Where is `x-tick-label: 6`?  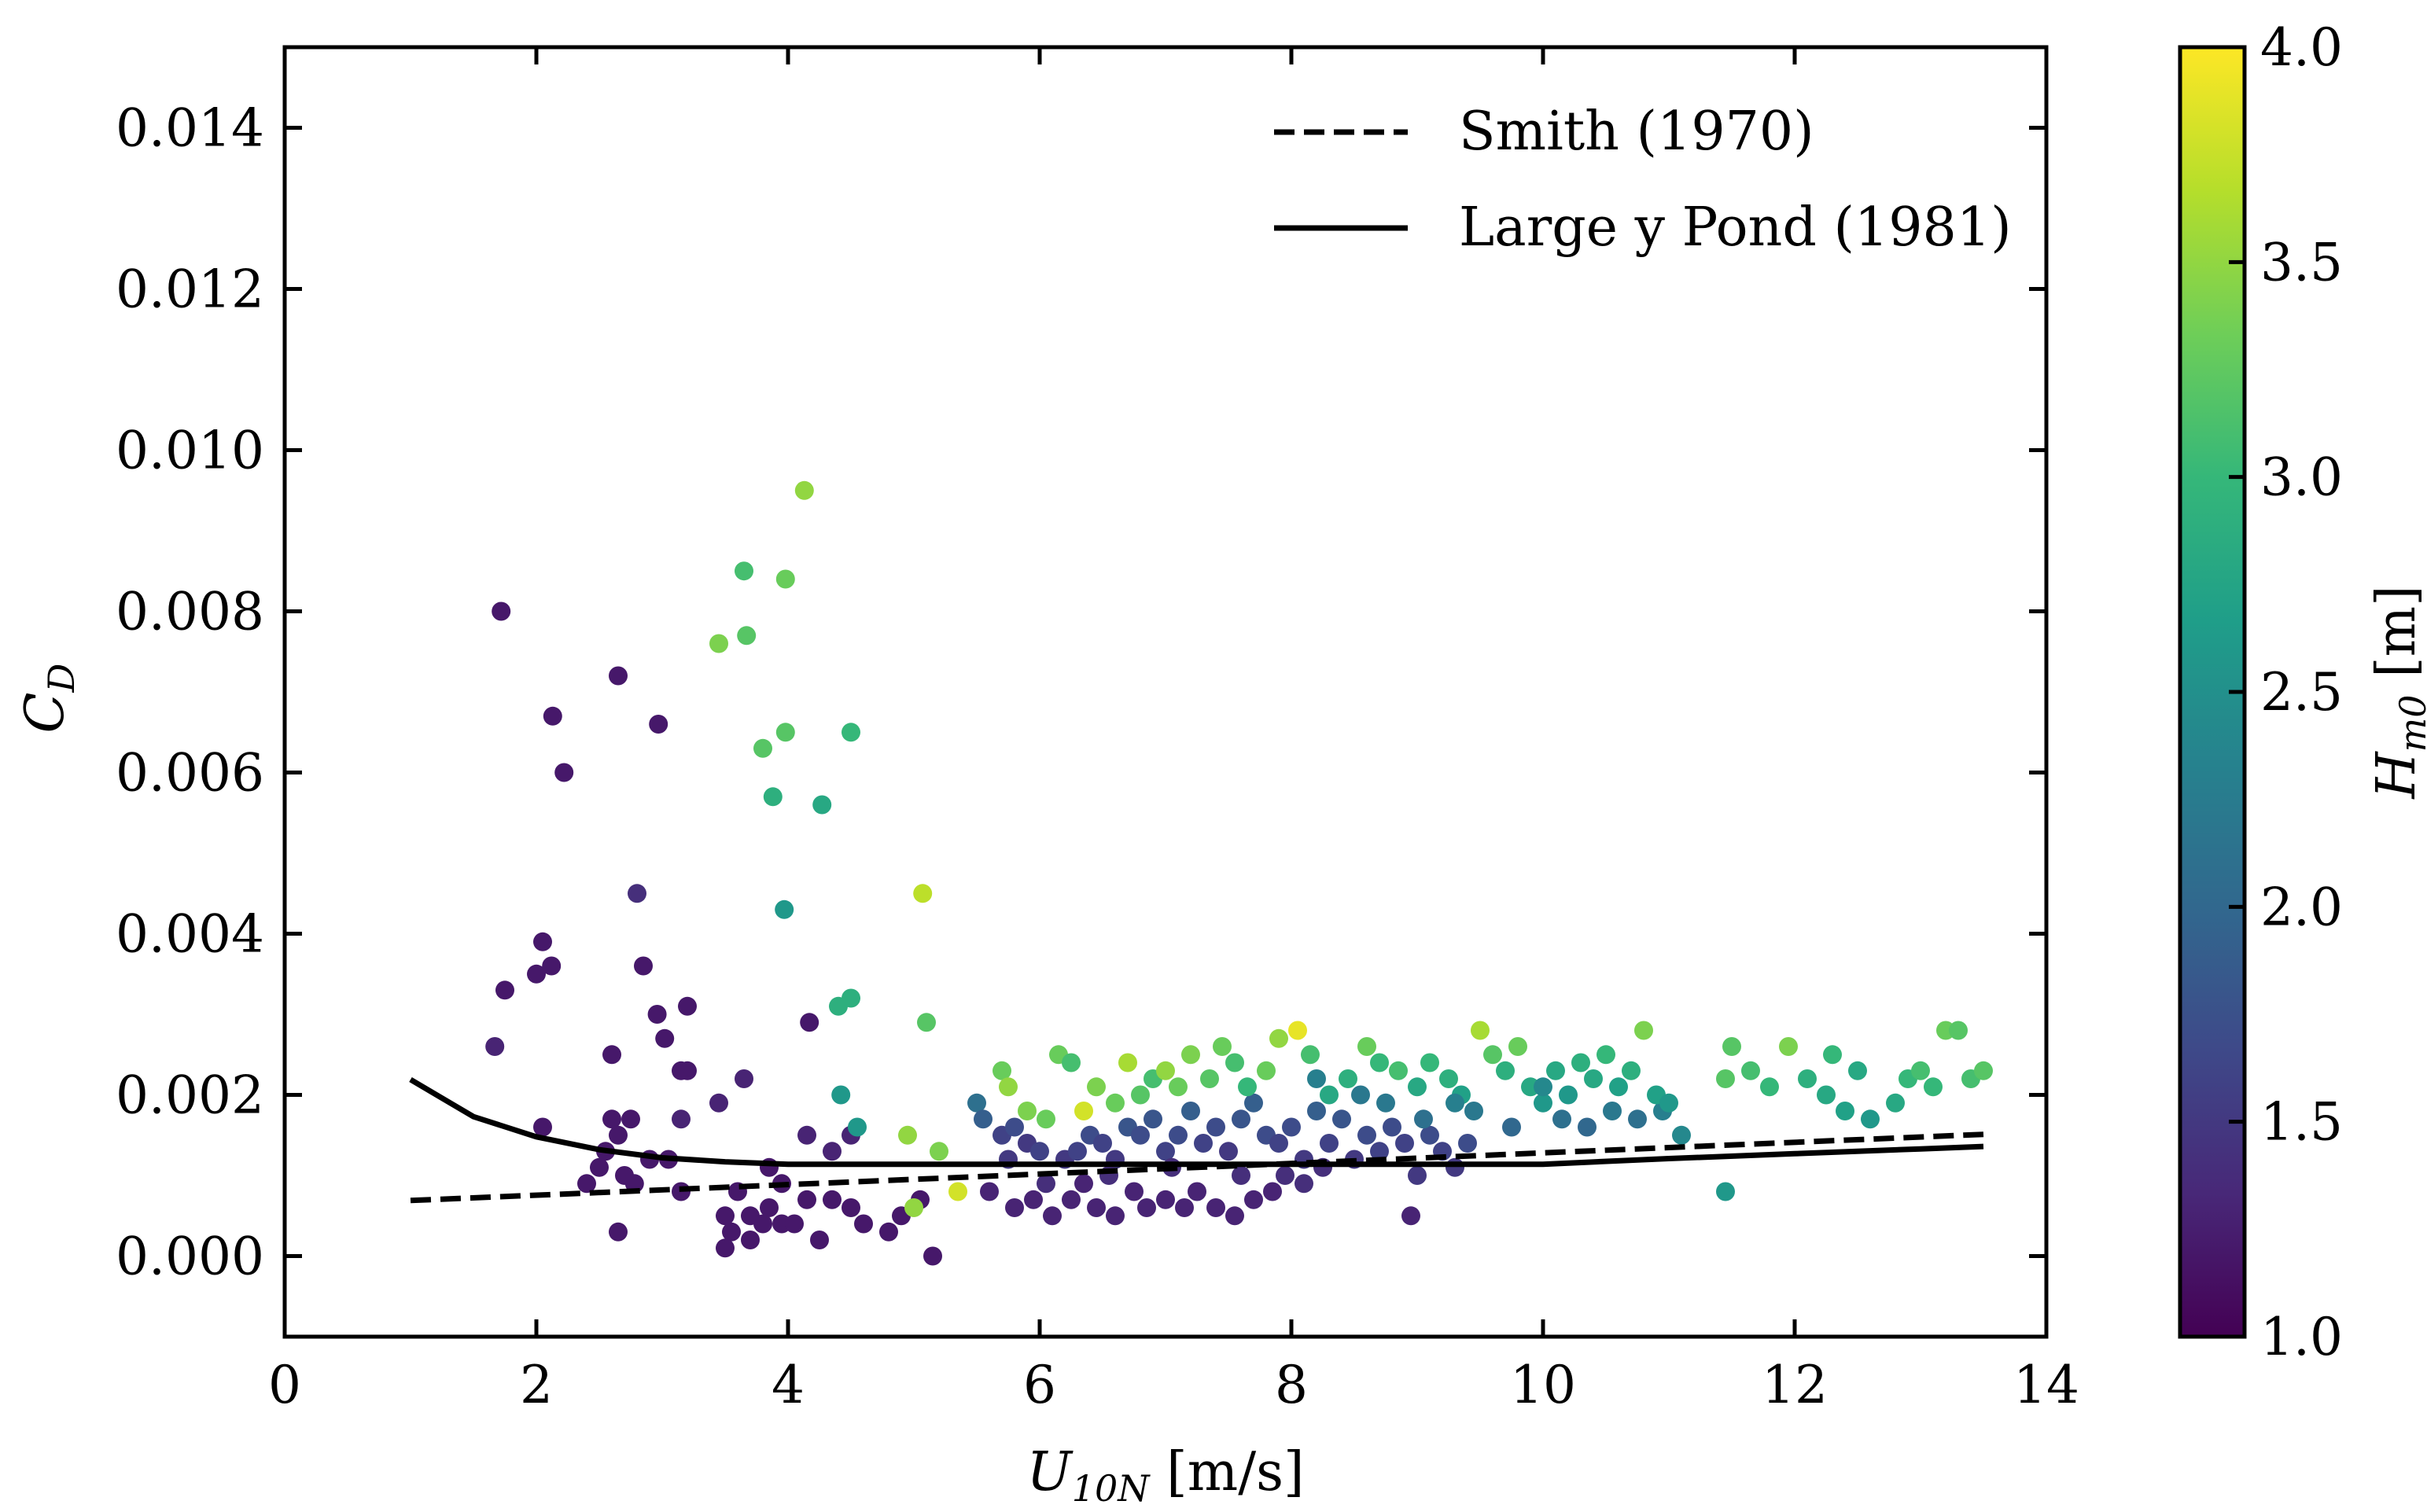 x-tick-label: 6 is located at coordinates (1039, 1385).